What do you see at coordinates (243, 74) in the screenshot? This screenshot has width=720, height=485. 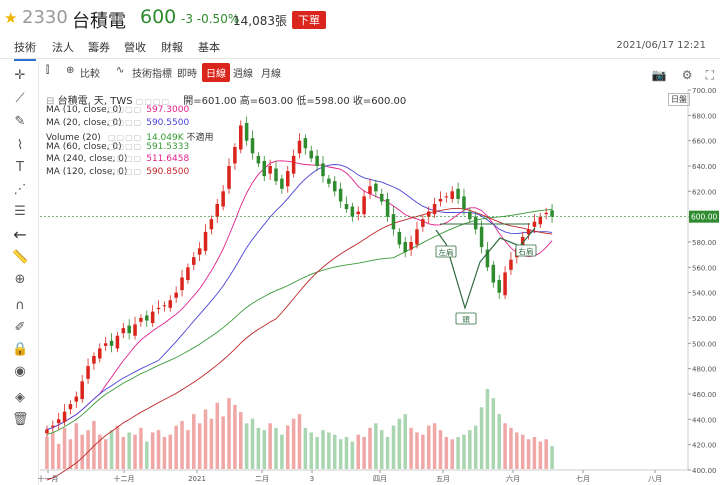 I see `period-weekly: 週線` at bounding box center [243, 74].